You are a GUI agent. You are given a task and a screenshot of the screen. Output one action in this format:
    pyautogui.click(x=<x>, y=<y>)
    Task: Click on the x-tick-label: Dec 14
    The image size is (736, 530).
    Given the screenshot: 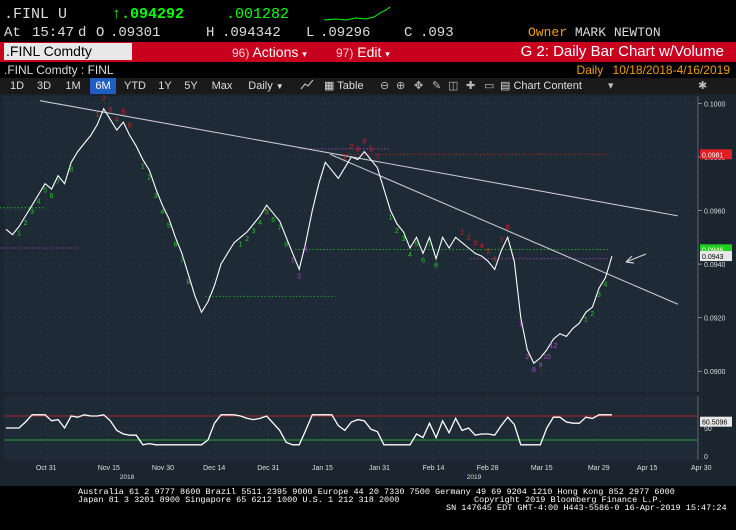 What is the action you would take?
    pyautogui.click(x=214, y=468)
    